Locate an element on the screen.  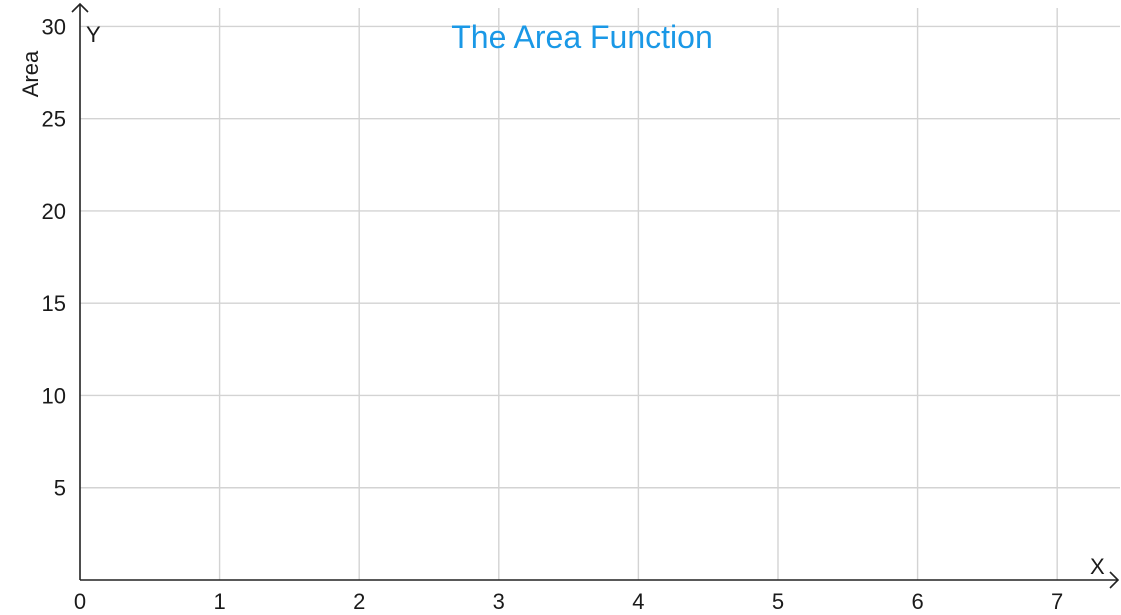
x-tick-label: 2 is located at coordinates (359, 601).